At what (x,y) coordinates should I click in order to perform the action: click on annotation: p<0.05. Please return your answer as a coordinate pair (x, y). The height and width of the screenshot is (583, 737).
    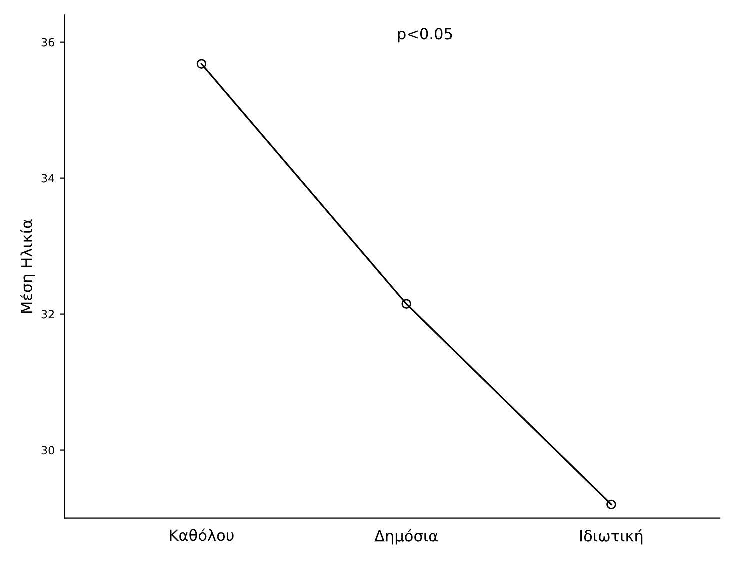
    Looking at the image, I should click on (425, 35).